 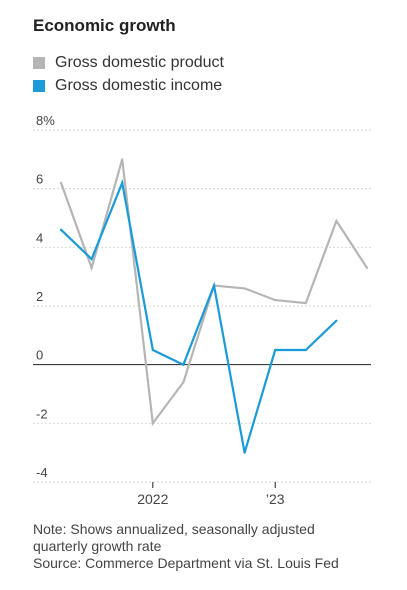 I want to click on legend-label-gdp: Gross domestic product, so click(x=139, y=62).